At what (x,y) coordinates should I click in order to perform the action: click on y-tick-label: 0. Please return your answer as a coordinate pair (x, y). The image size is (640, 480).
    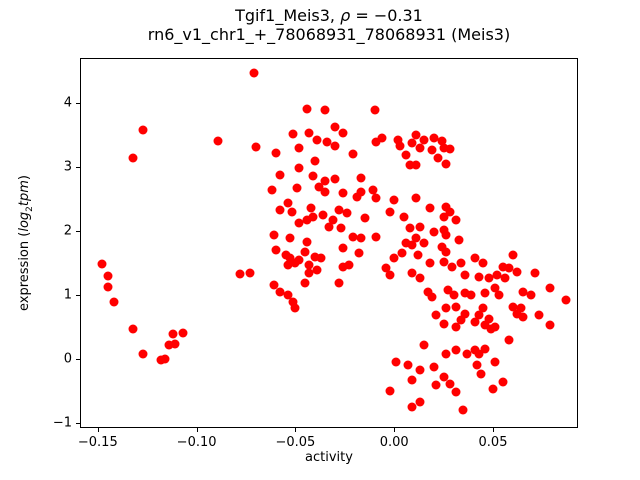
    Looking at the image, I should click on (67, 359).